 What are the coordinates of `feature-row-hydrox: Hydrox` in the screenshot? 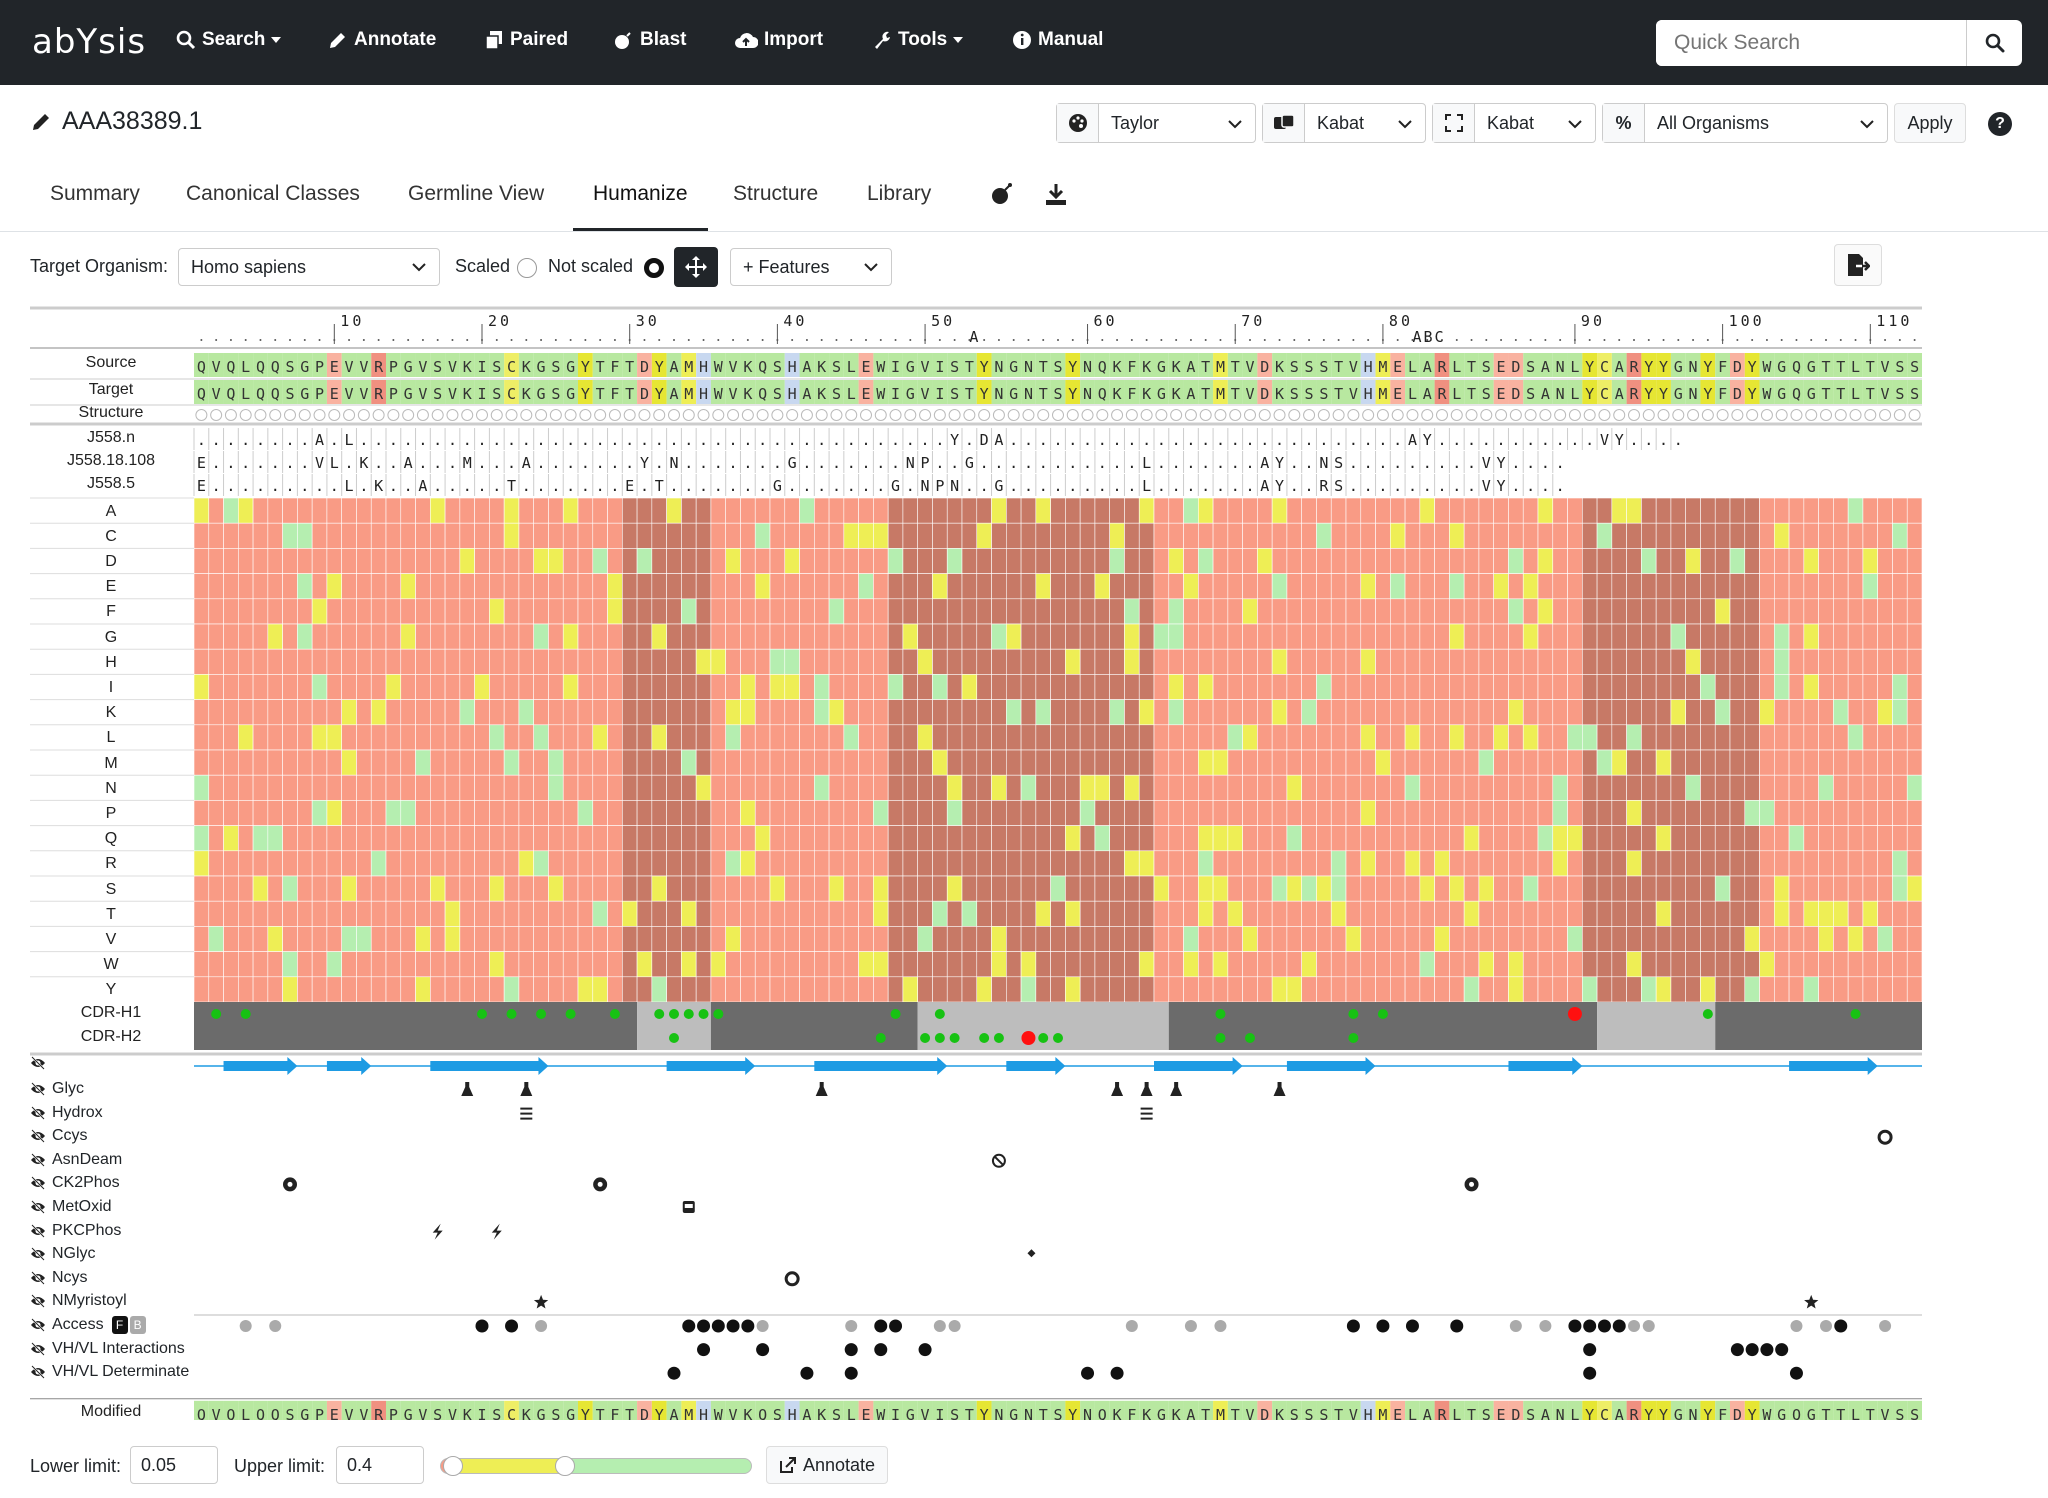 It's located at (66, 1113).